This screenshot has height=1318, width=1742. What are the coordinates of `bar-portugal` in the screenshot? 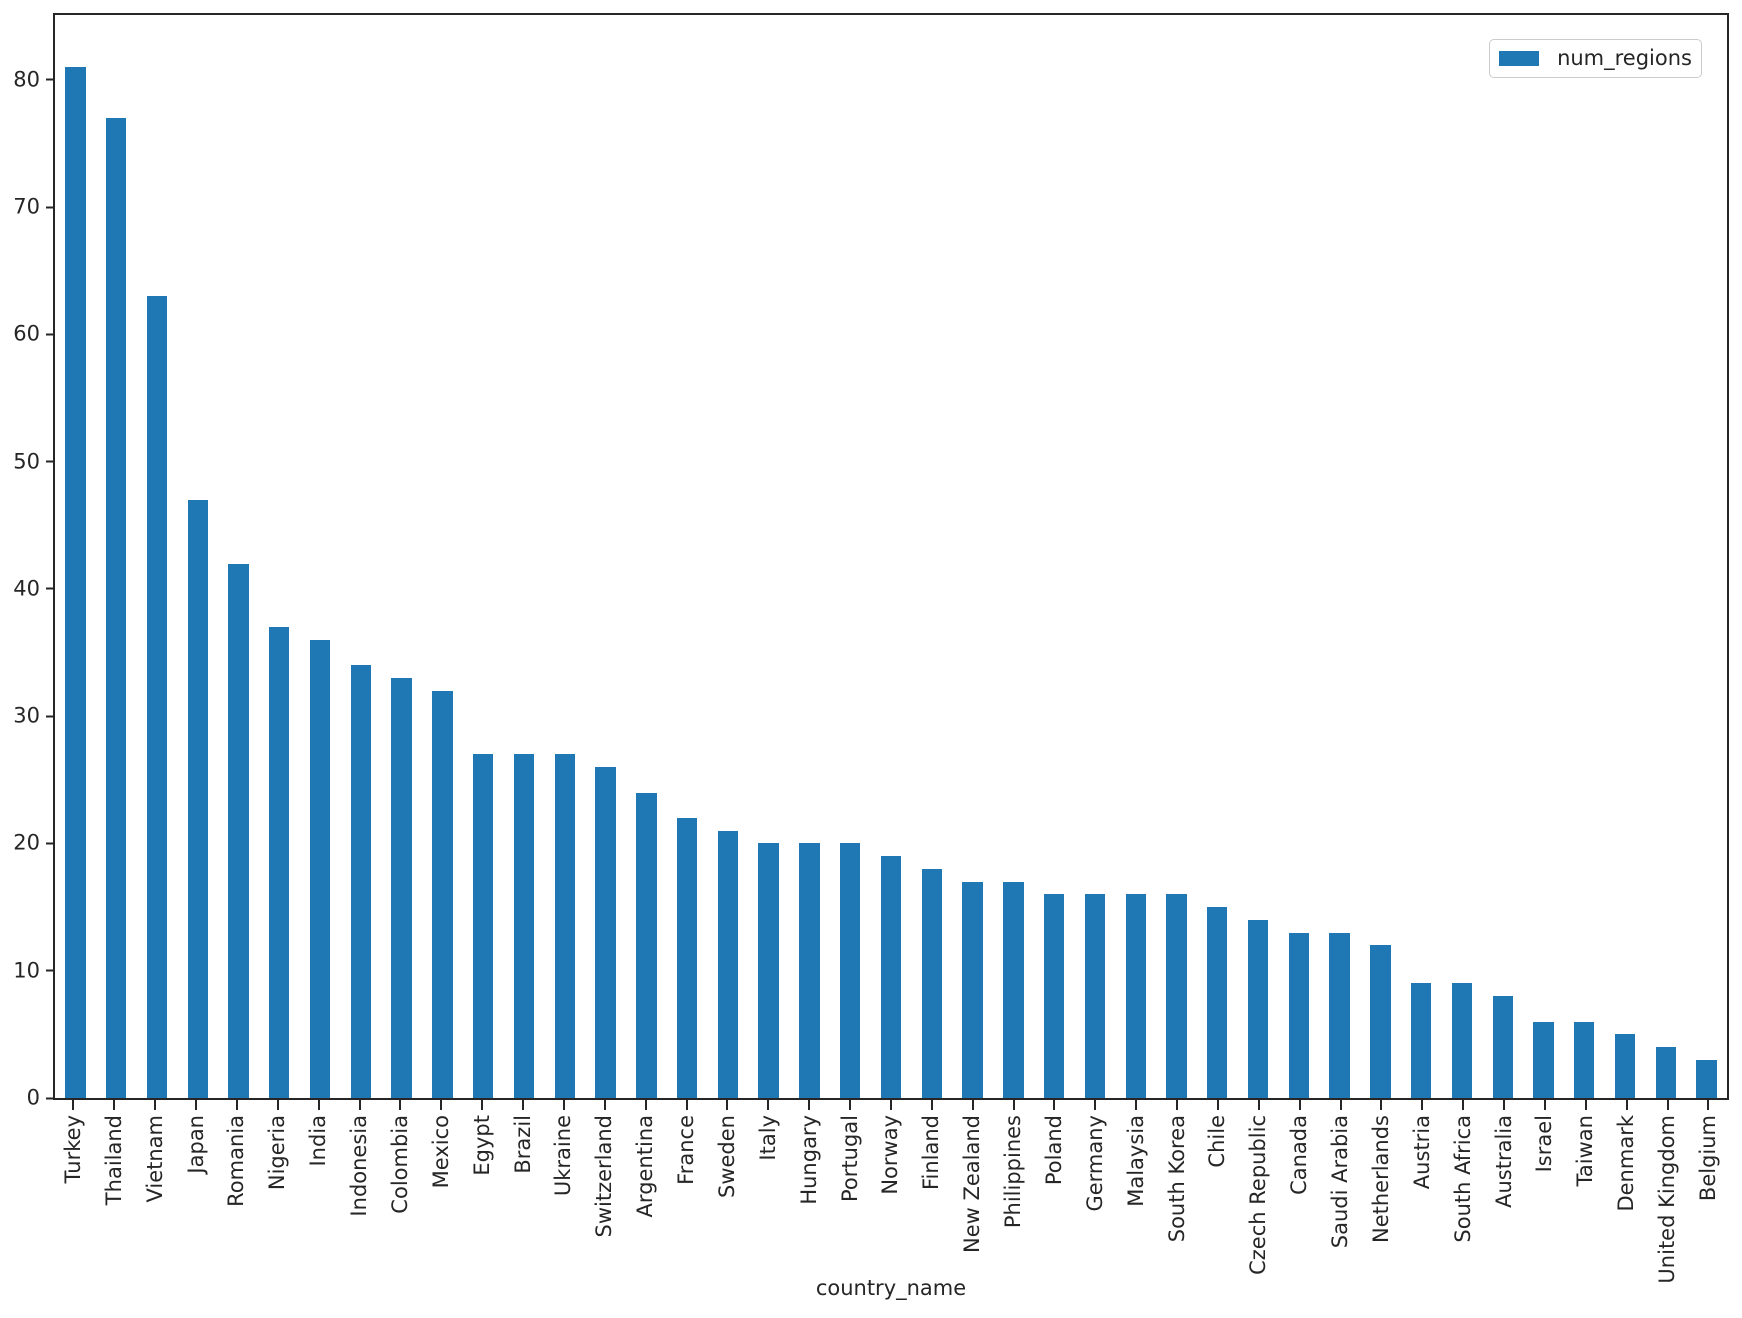 It's located at (850, 970).